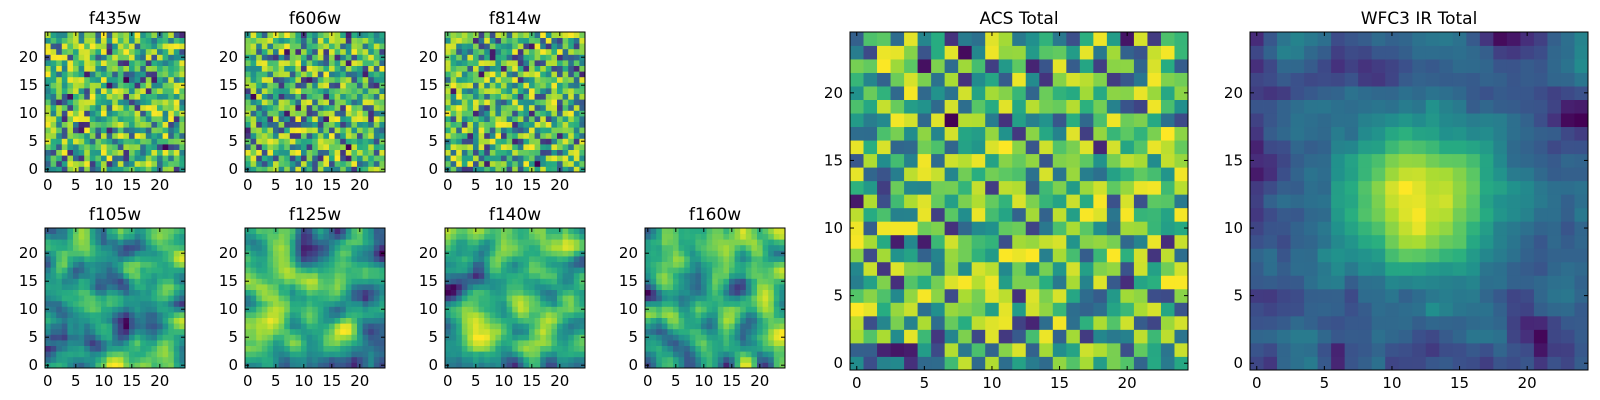 This screenshot has width=1600, height=400. What do you see at coordinates (228, 253) in the screenshot?
I see `y-tick-label: 20` at bounding box center [228, 253].